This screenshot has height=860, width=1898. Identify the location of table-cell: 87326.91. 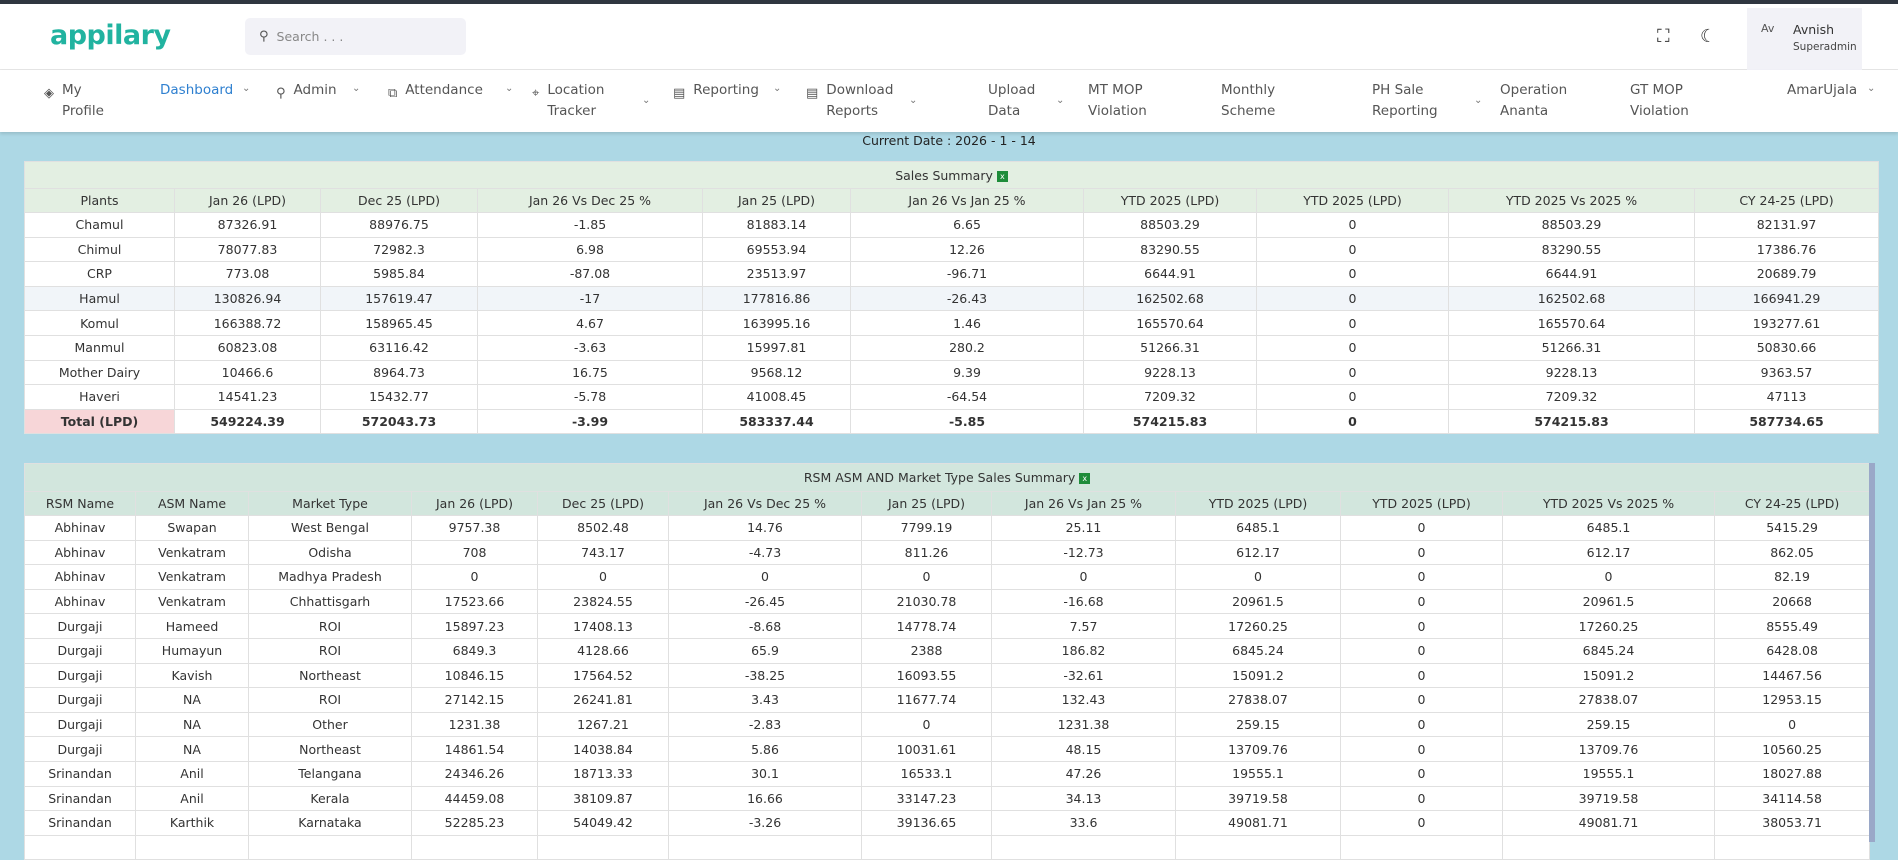
(247, 225).